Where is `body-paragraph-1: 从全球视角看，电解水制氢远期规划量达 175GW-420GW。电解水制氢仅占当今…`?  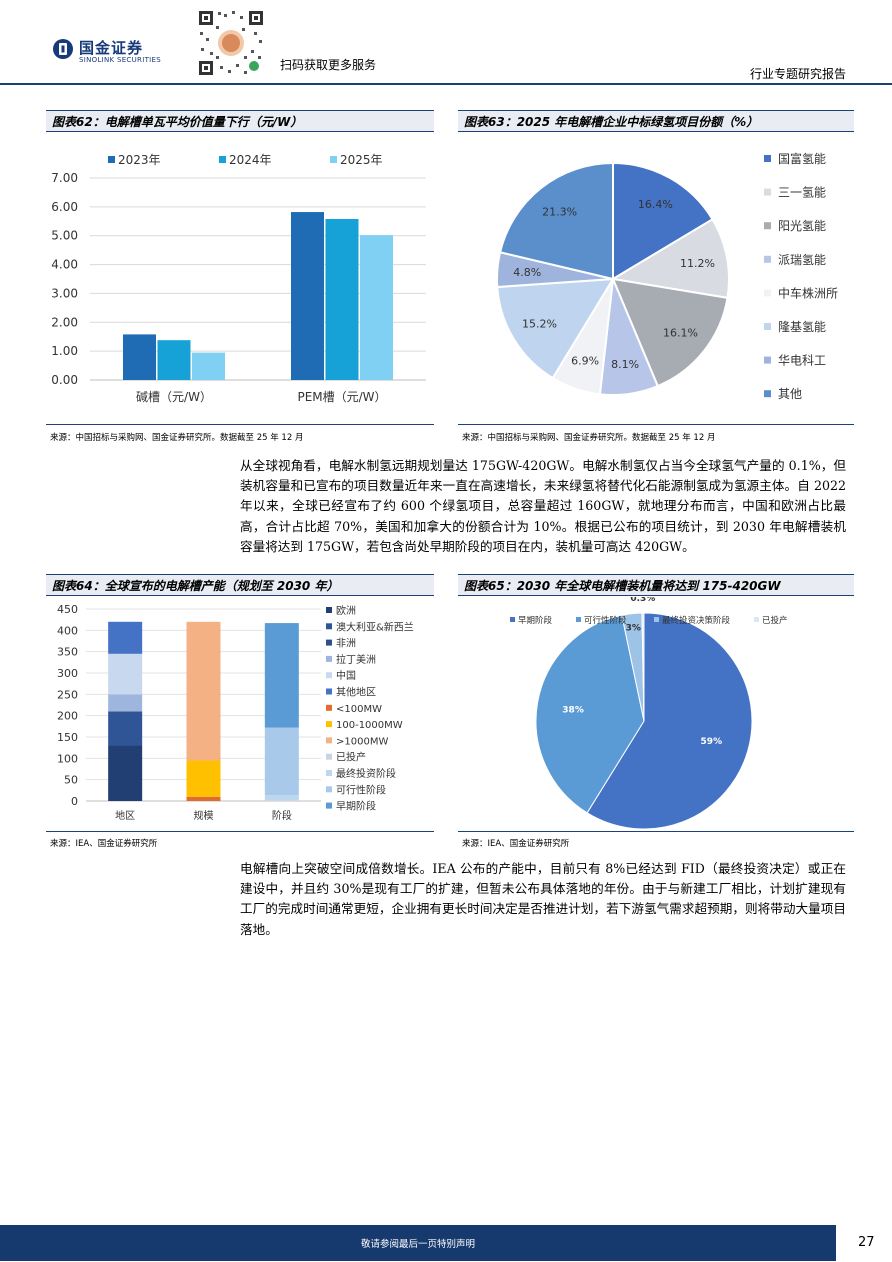 body-paragraph-1: 从全球视角看，电解水制氢远期规划量达 175GW-420GW。电解水制氢仅占当今… is located at coordinates (543, 506).